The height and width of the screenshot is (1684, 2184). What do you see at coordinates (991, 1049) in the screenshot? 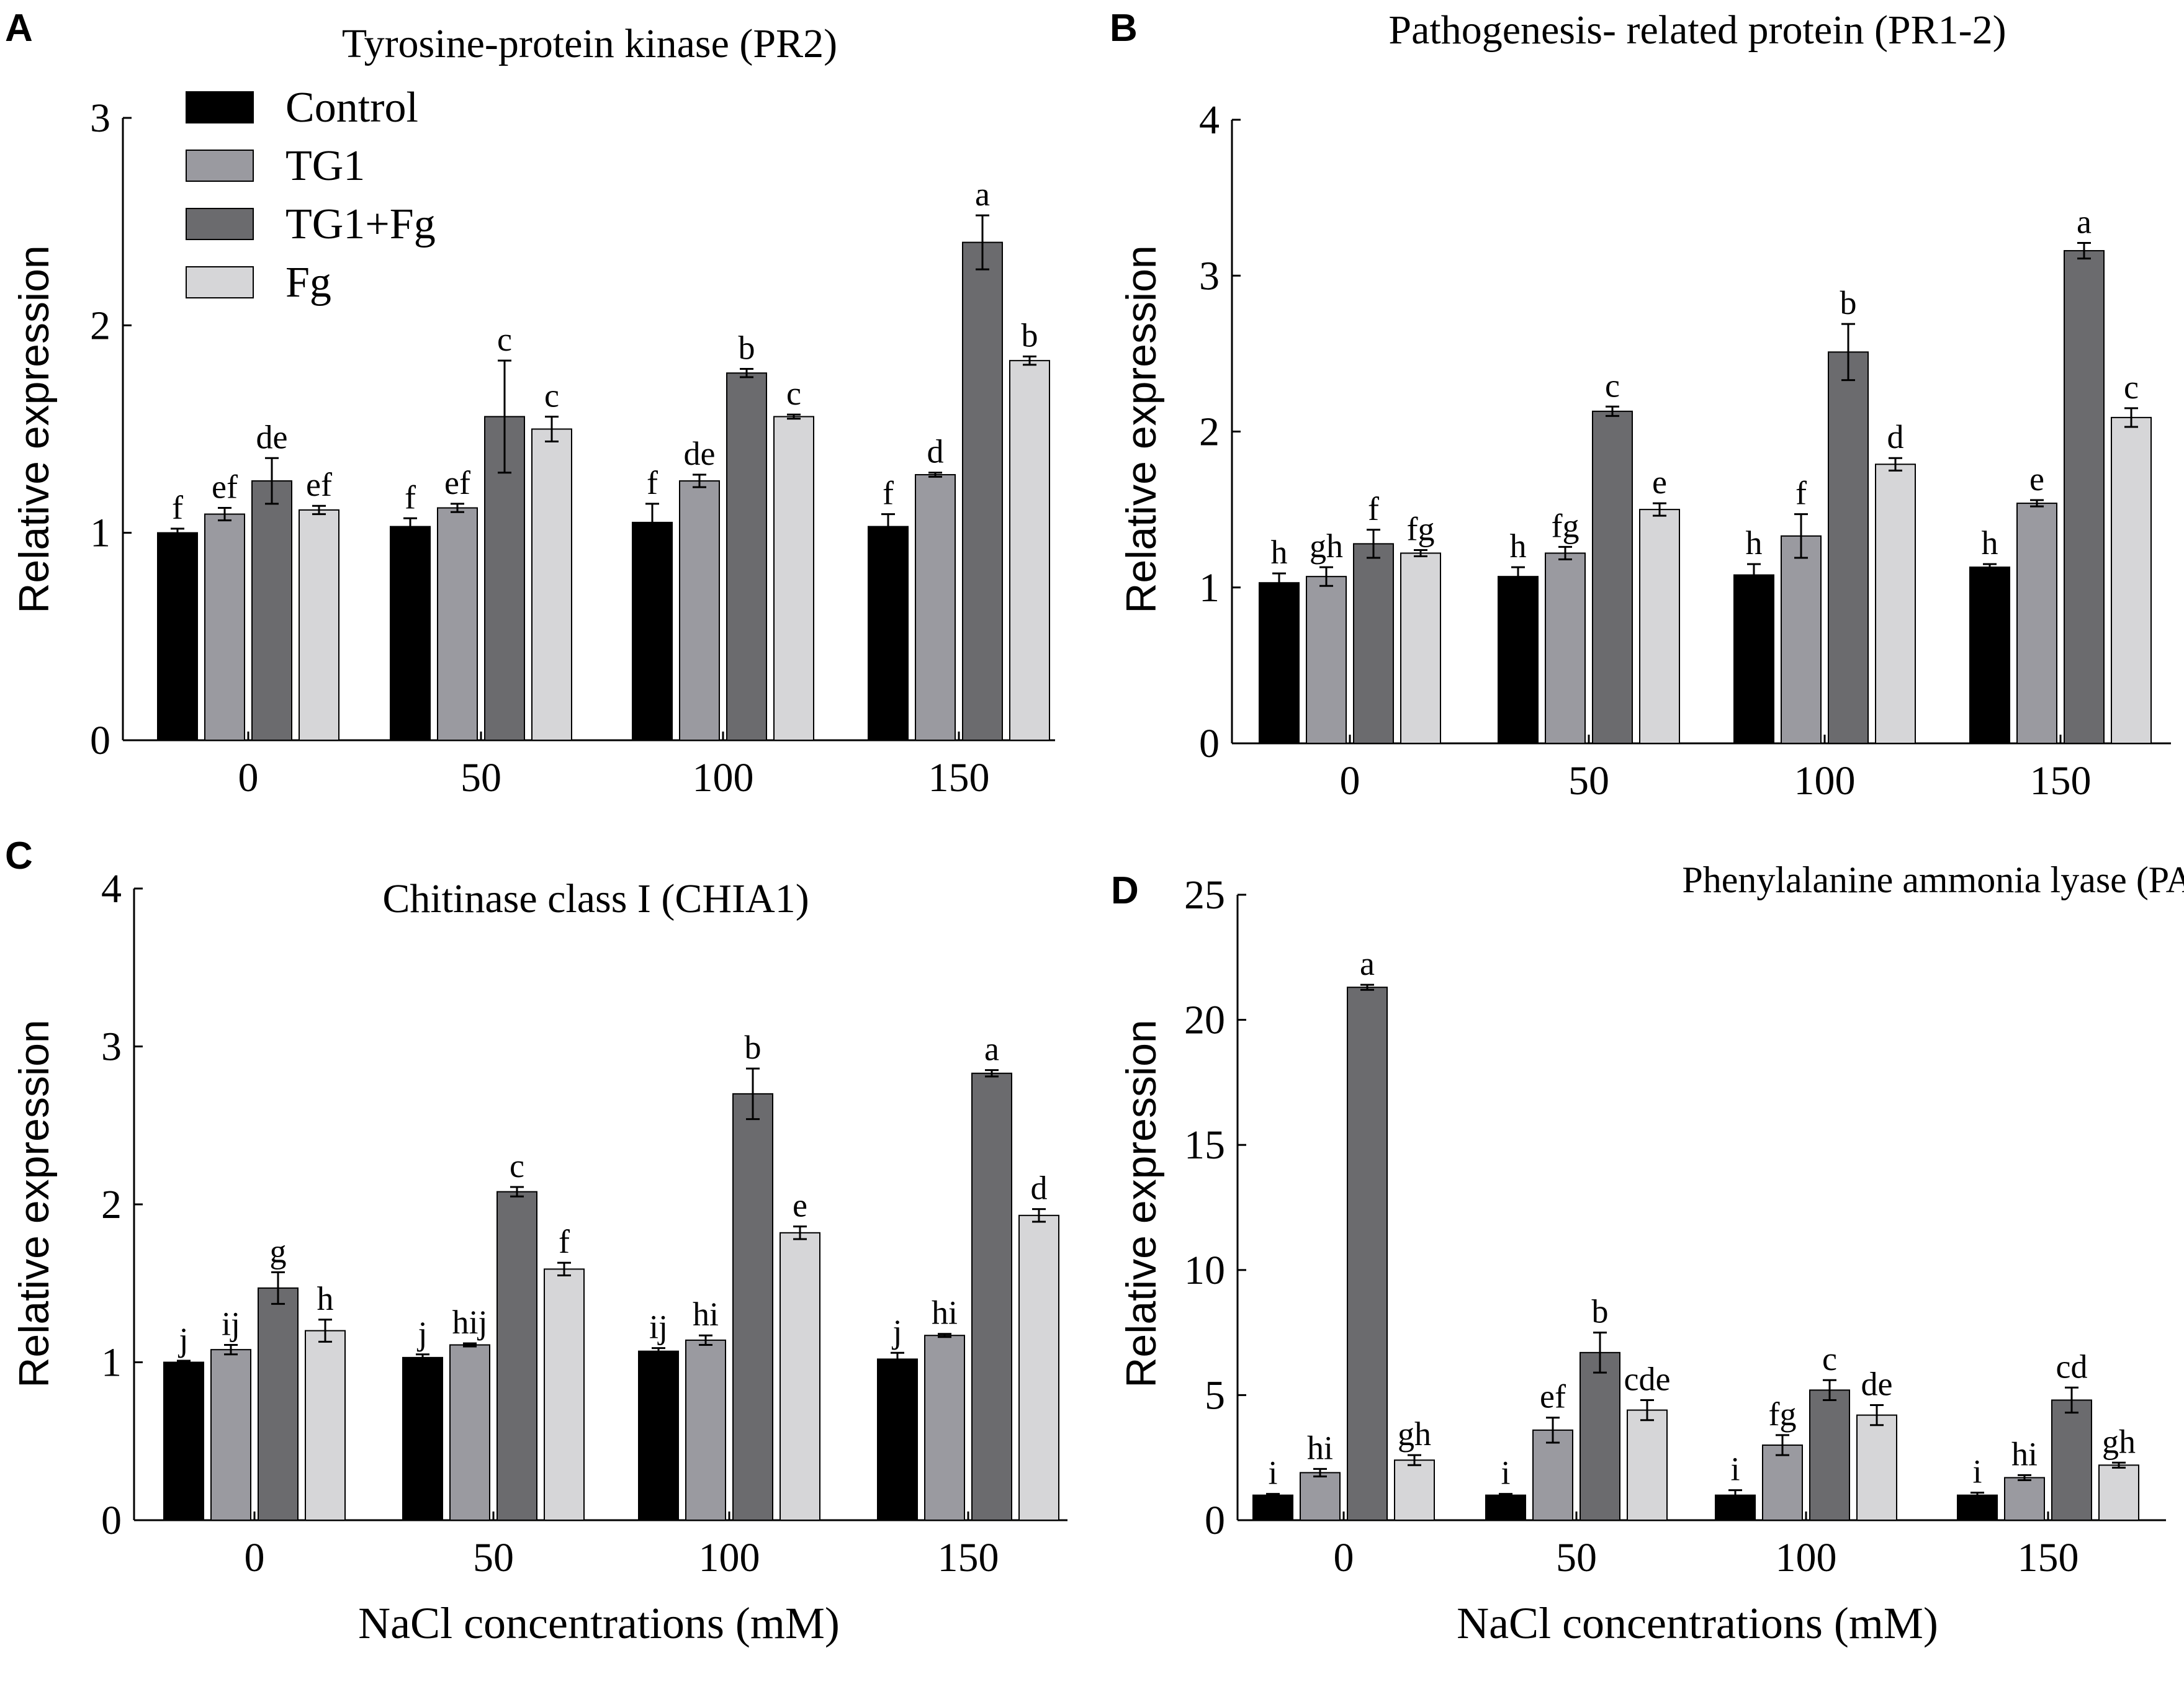
I see `significance-label-c: a` at bounding box center [991, 1049].